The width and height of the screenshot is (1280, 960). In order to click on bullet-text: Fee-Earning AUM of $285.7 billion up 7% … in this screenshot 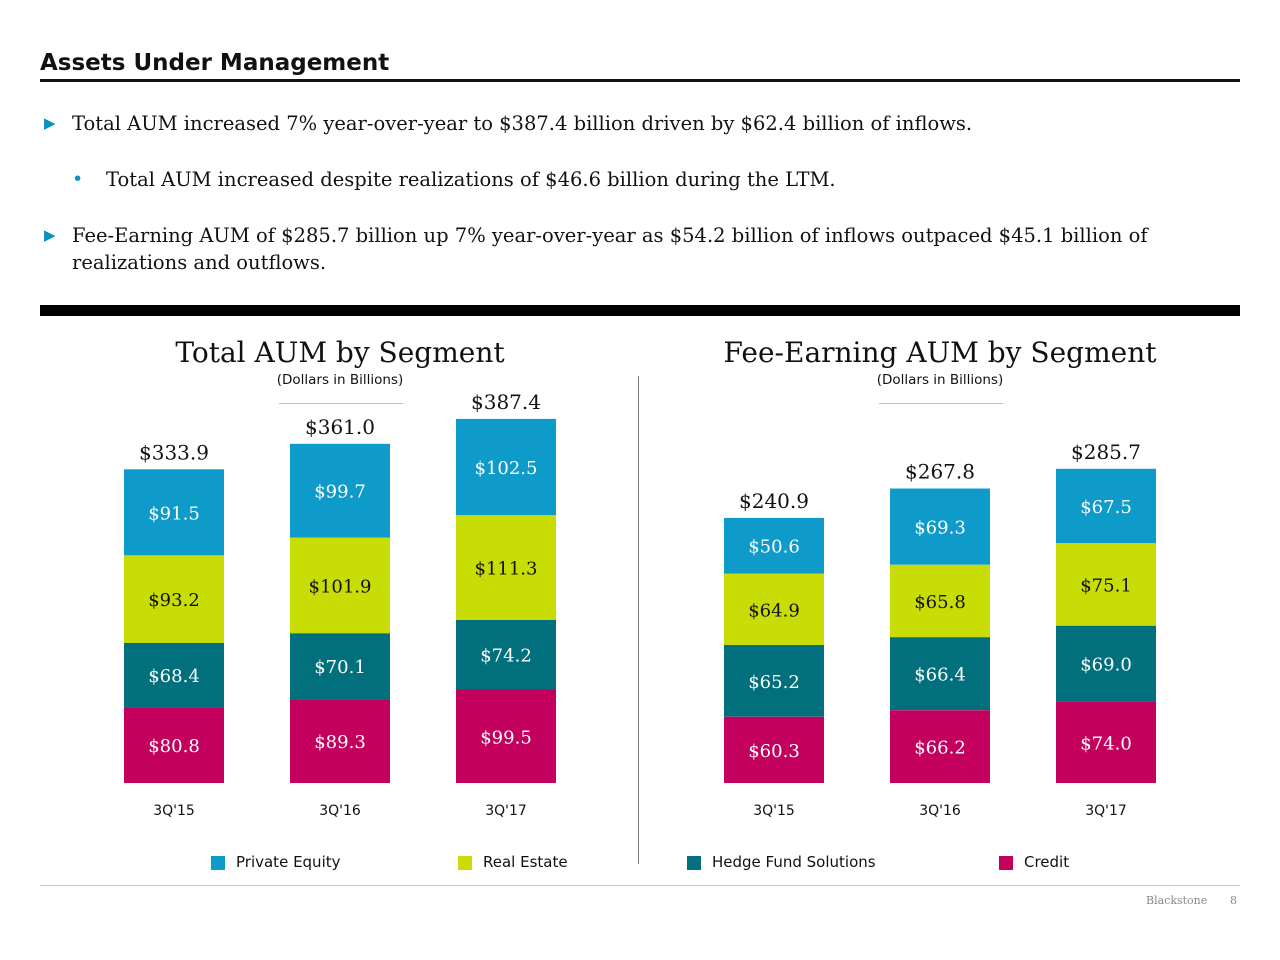, I will do `click(610, 249)`.